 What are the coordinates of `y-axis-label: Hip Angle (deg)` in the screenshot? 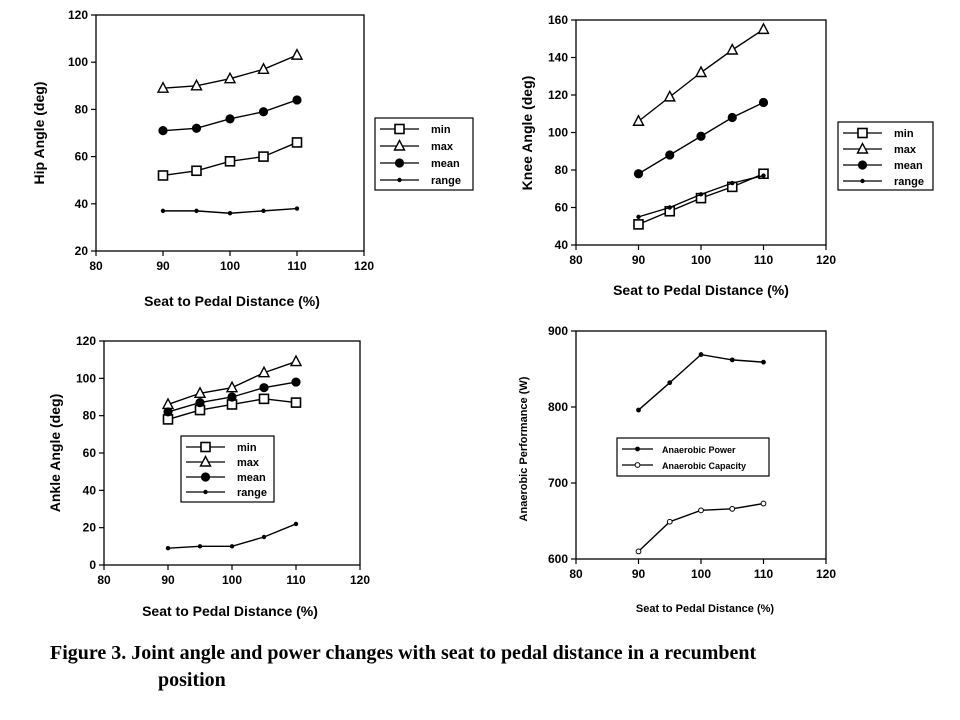 It's located at (39, 133).